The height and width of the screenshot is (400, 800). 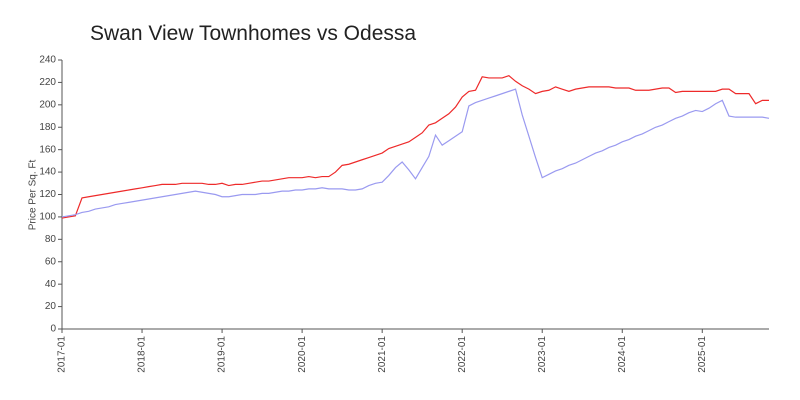 What do you see at coordinates (622, 354) in the screenshot?
I see `x-tick-label: 2024-01` at bounding box center [622, 354].